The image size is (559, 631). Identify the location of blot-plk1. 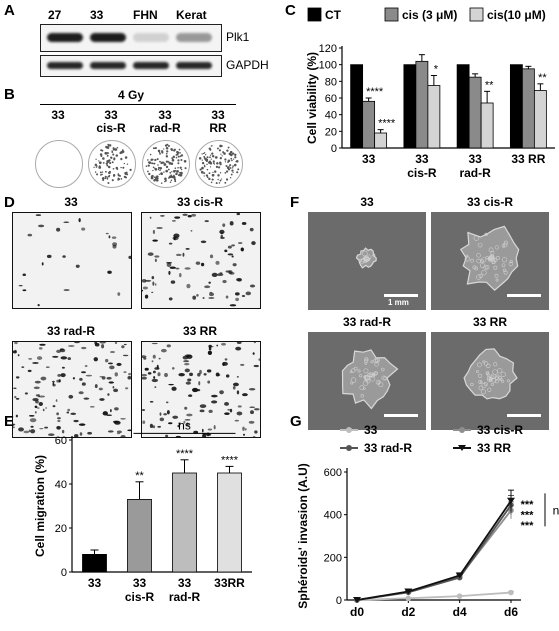
(131, 38).